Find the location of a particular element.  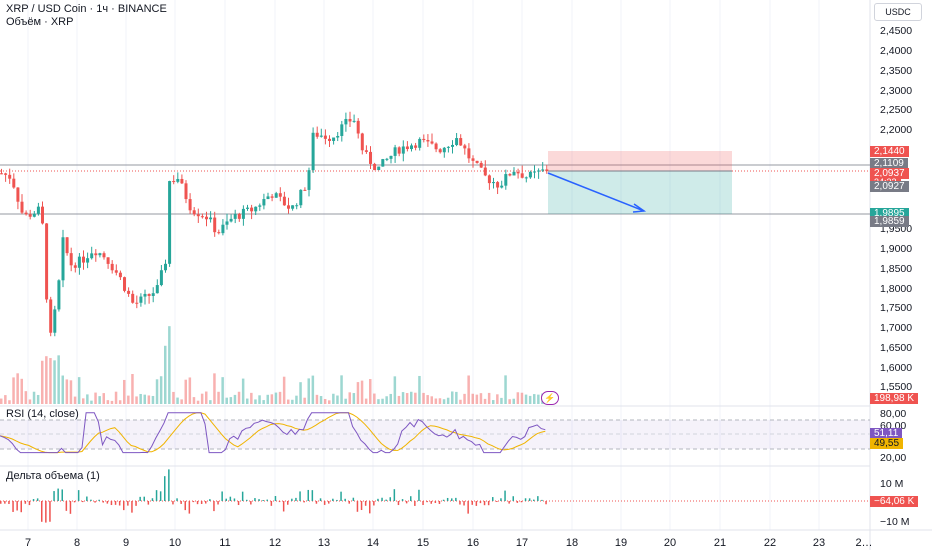

rsi-tick: 80,00 is located at coordinates (893, 414).